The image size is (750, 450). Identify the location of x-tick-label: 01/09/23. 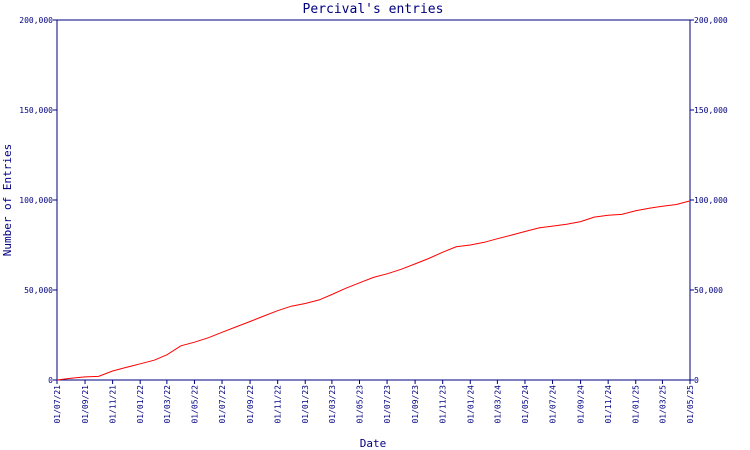
(415, 404).